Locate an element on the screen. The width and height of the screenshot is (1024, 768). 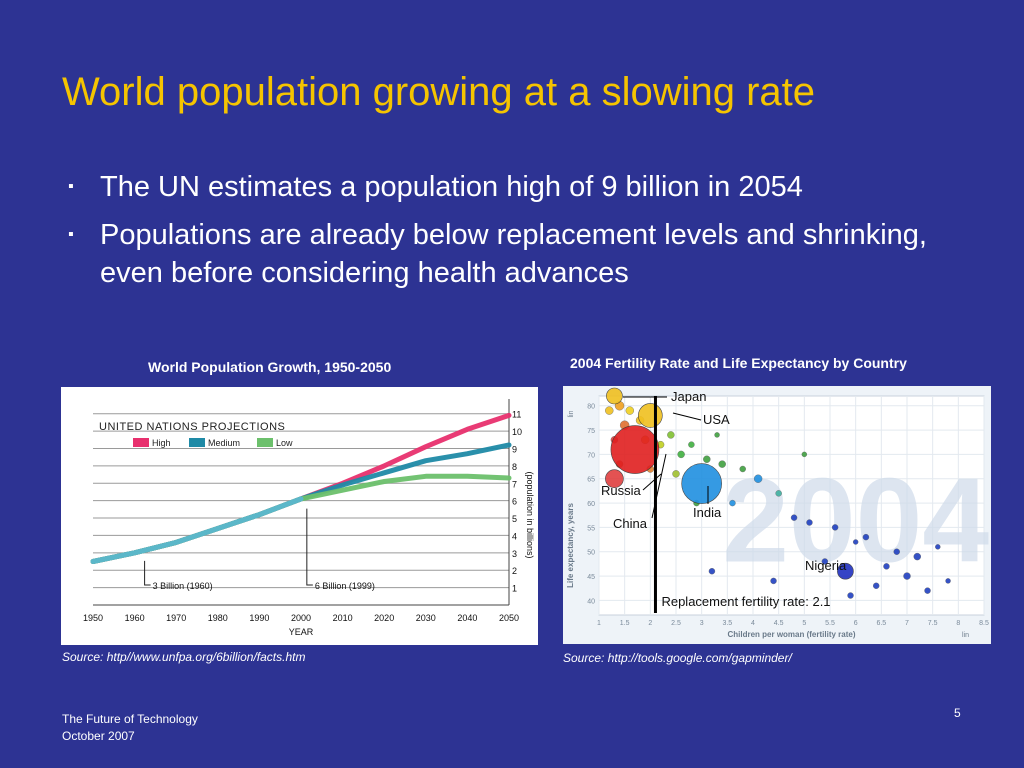
data-point-usa is located at coordinates (650, 415).